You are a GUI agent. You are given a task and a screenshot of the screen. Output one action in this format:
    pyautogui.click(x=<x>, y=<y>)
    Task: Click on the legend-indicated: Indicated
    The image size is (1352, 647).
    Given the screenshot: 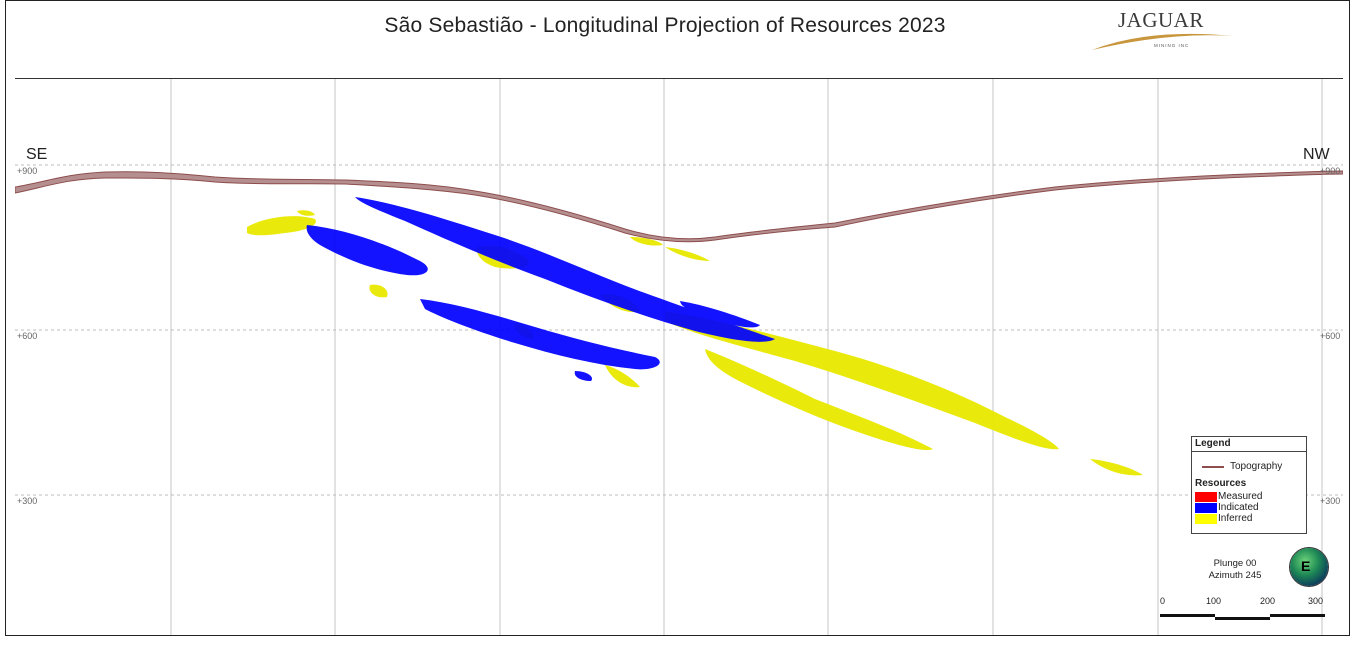 What is the action you would take?
    pyautogui.click(x=1227, y=507)
    